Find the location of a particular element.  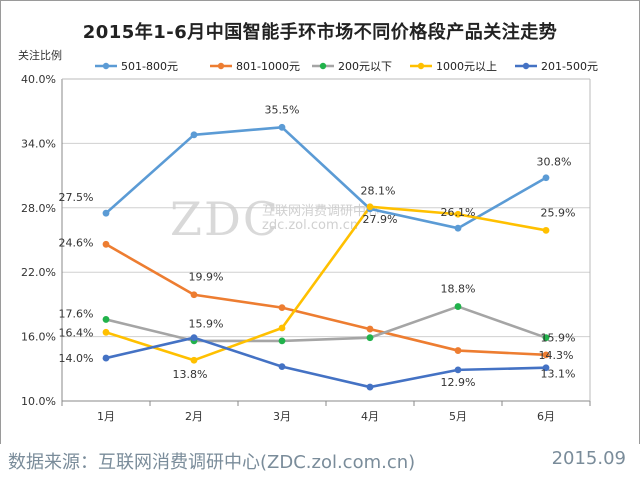

source-text: 数据来源：互联网消费调研中心(ZDC.zol.com.cn) is located at coordinates (212, 462).